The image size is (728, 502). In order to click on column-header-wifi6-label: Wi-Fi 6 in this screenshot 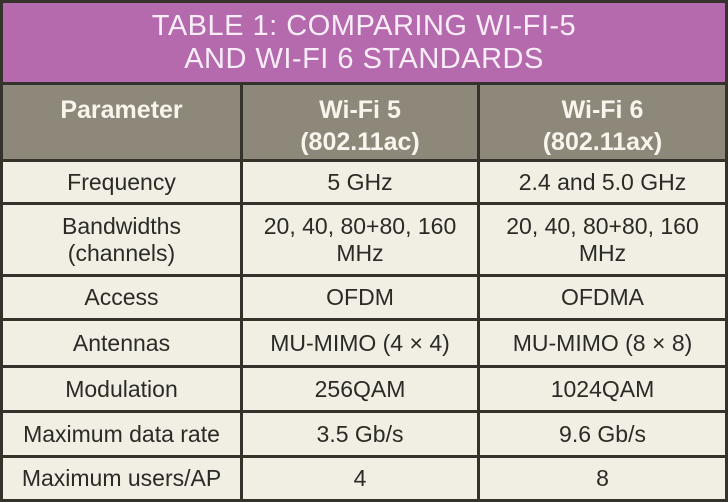, I will do `click(602, 110)`.